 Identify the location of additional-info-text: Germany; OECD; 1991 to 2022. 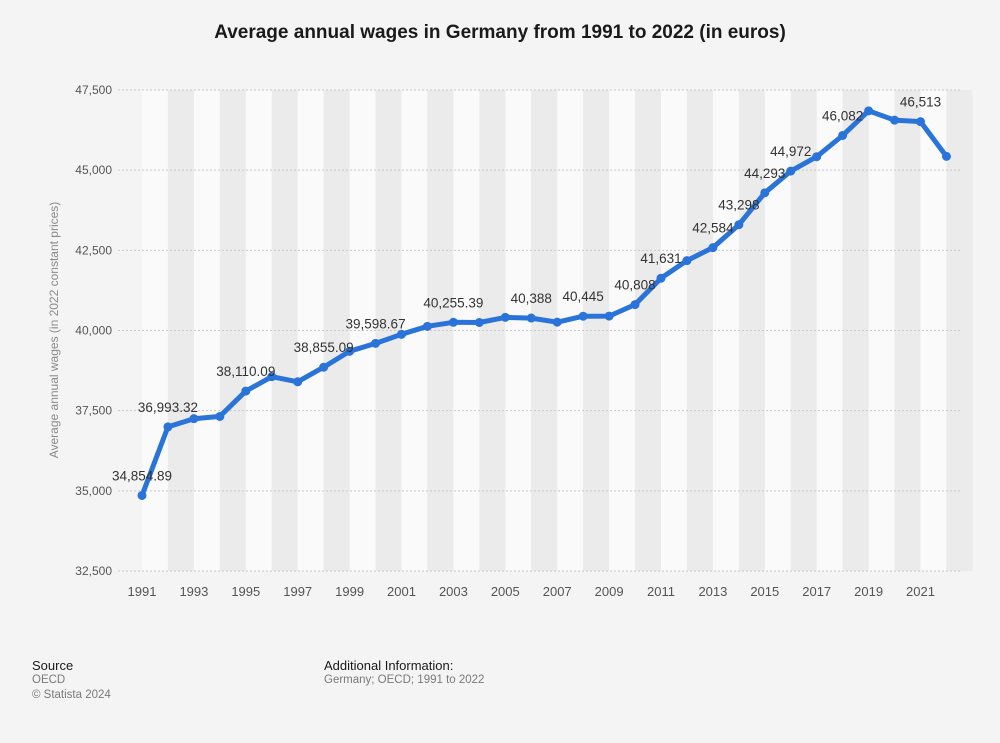
(404, 680).